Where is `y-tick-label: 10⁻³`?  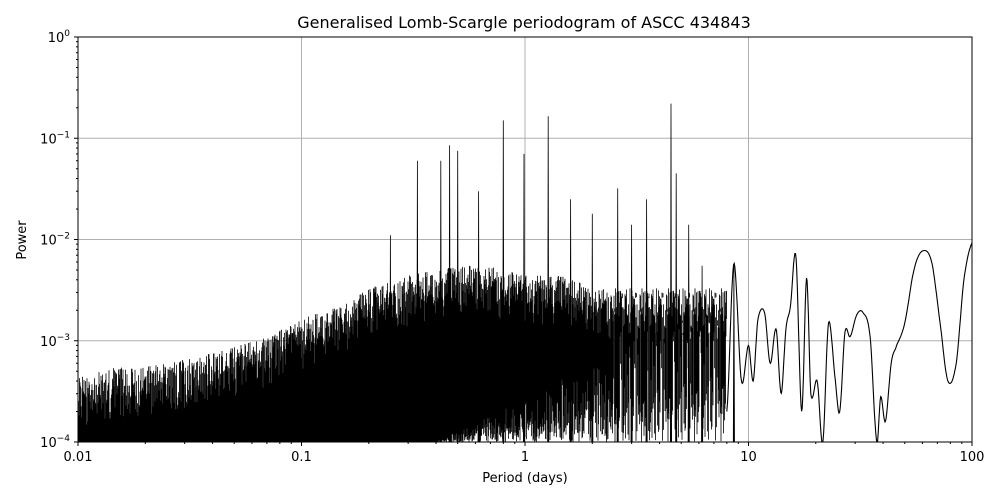 y-tick-label: 10⁻³ is located at coordinates (55, 341).